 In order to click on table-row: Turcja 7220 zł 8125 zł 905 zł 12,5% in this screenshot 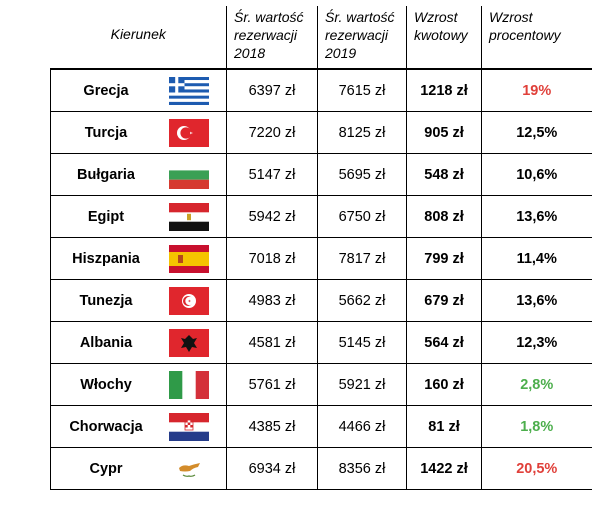, I will do `click(321, 132)`.